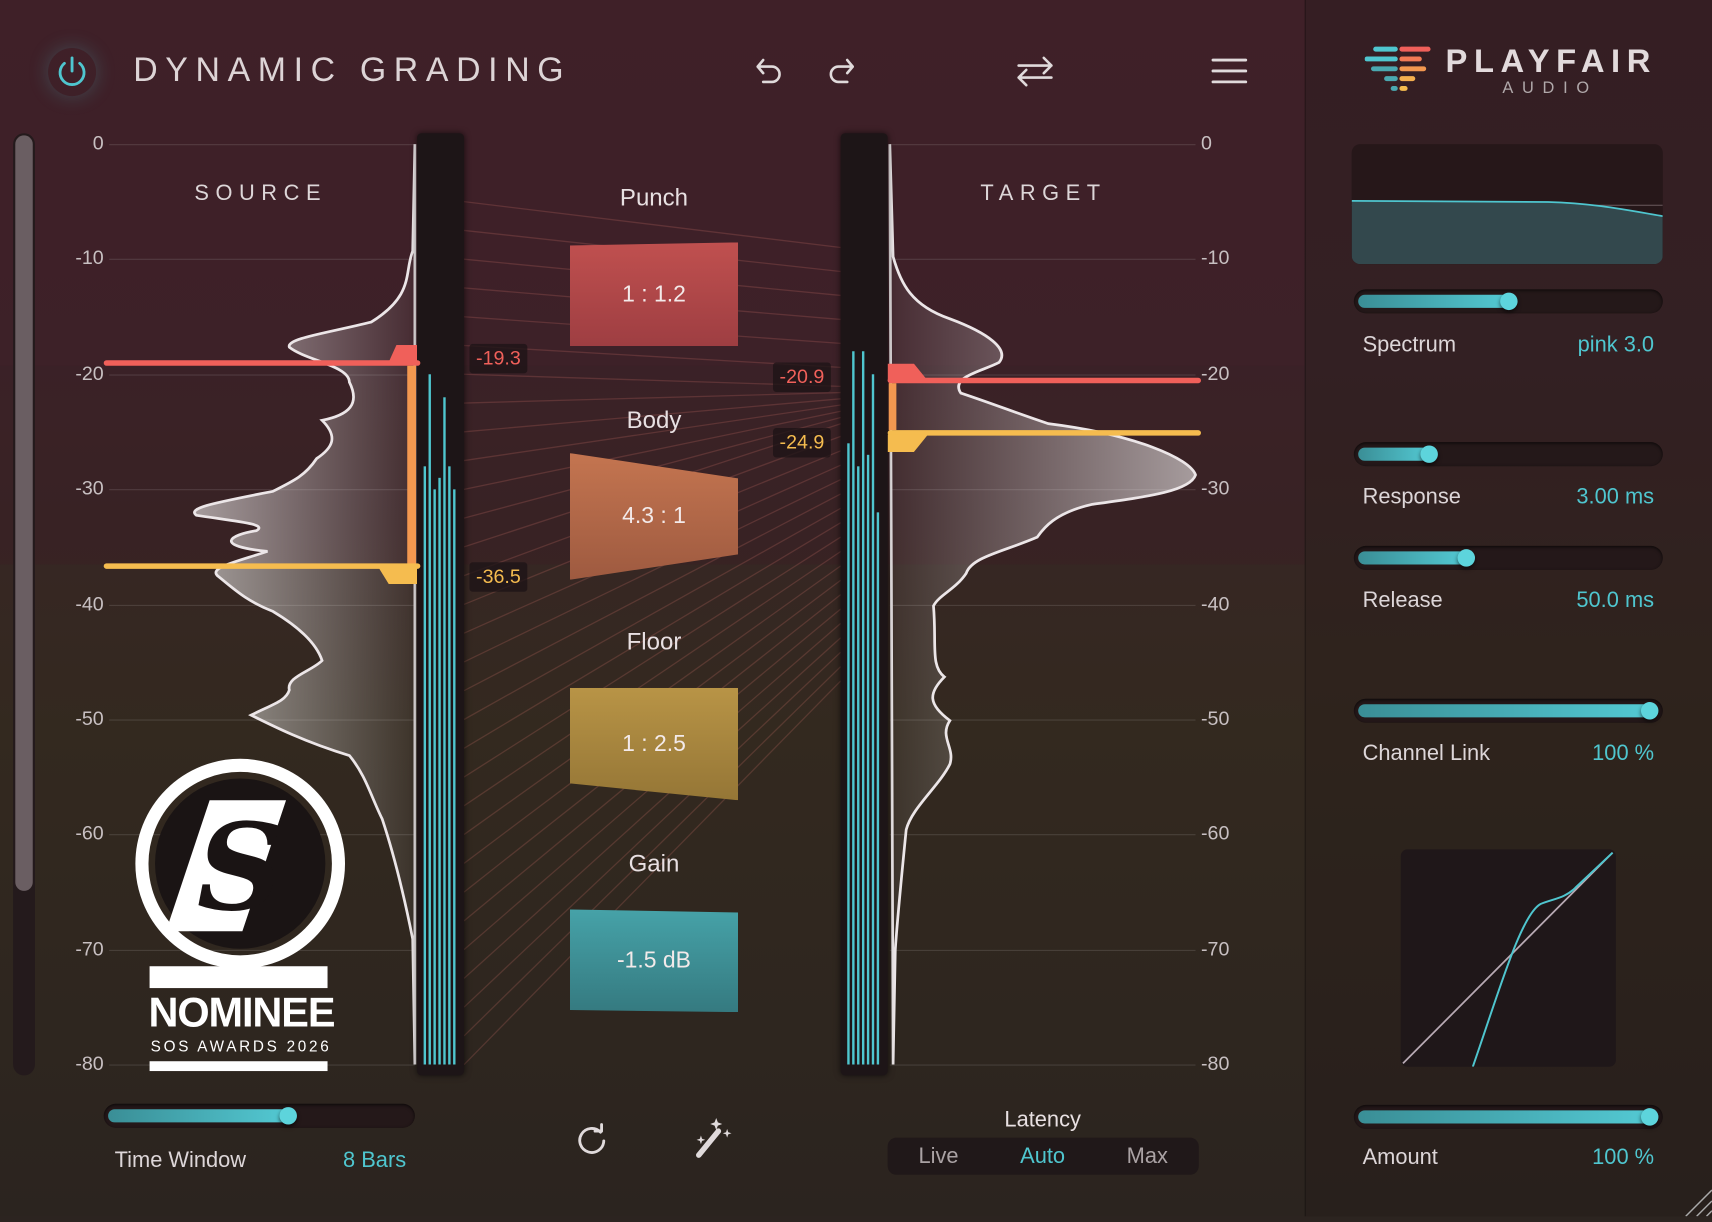 The height and width of the screenshot is (1222, 1712). I want to click on logo-sub: AUDIO, so click(1550, 88).